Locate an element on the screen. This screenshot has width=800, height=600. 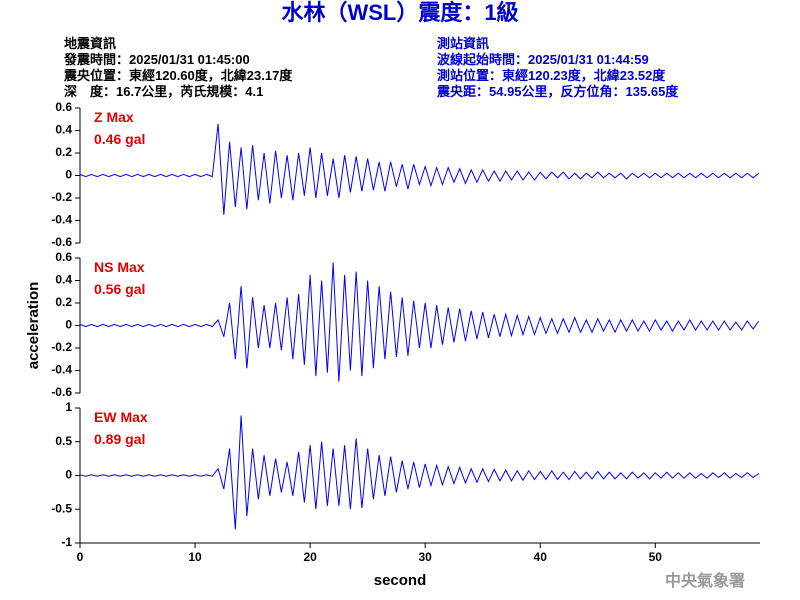
info-left: 深 度：16.7公里，芮氏規模：4.1 is located at coordinates (163, 91).